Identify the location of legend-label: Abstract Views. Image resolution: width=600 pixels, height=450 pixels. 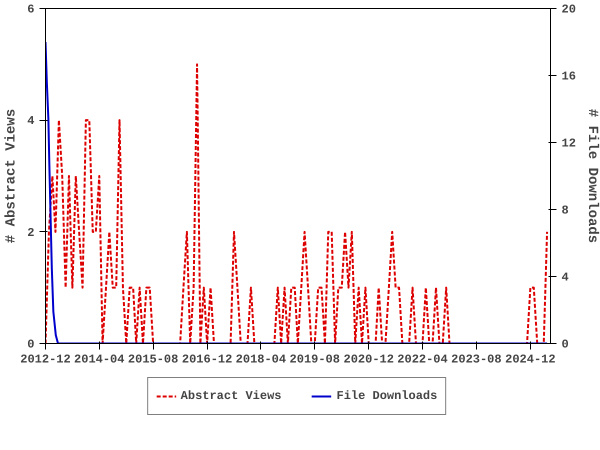
(231, 396).